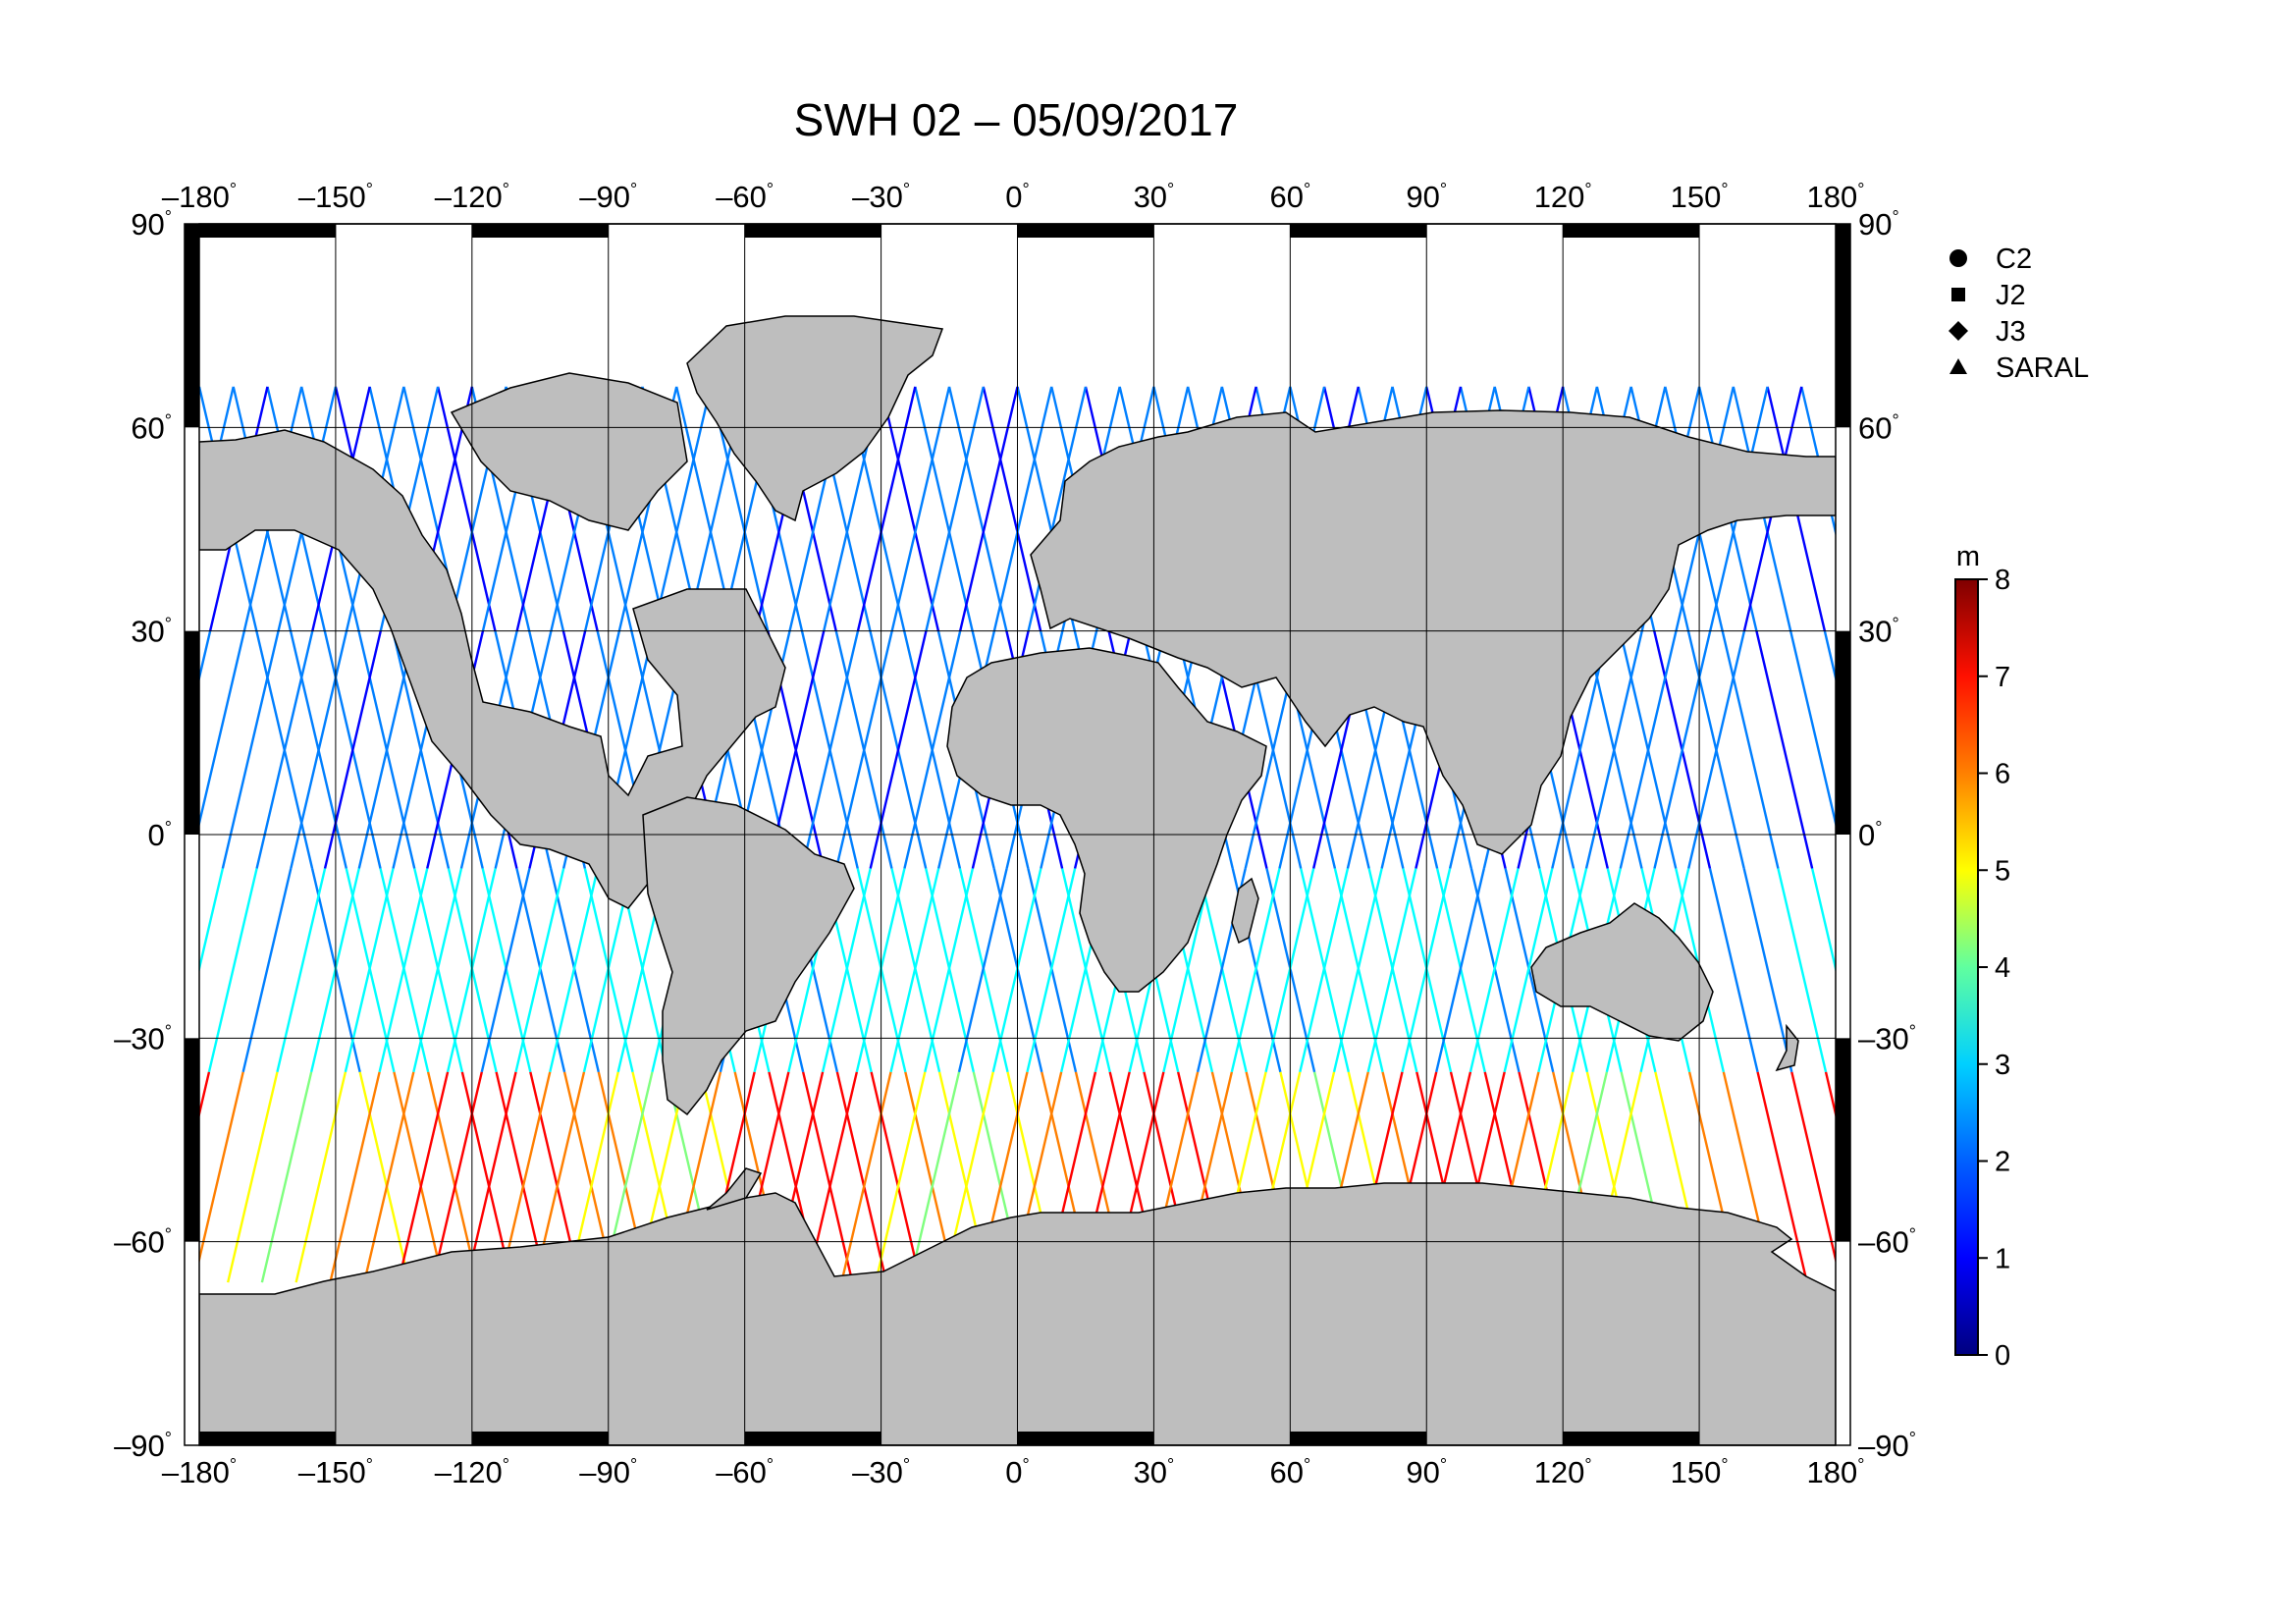 This screenshot has width=2296, height=1623. Describe the element at coordinates (151, 428) in the screenshot. I see `lat-tick-label-left: 60°` at that location.